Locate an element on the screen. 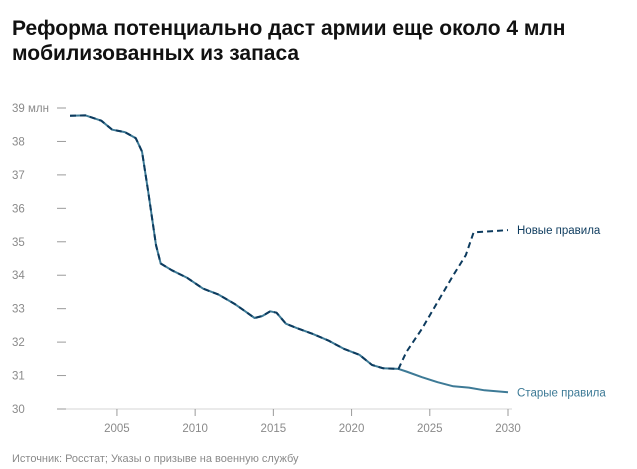  y-tick-label: 32 is located at coordinates (18, 343).